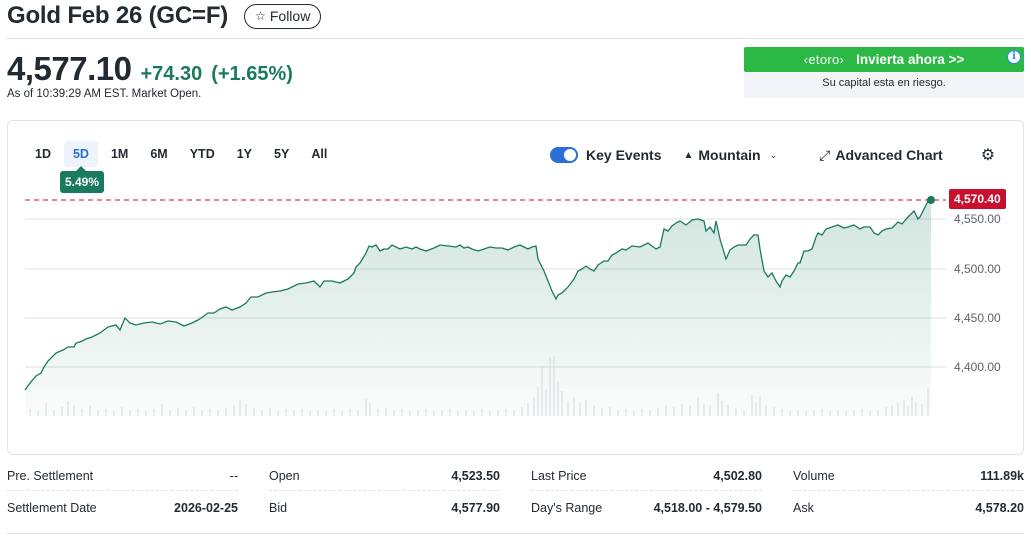 The height and width of the screenshot is (539, 1031). Describe the element at coordinates (988, 155) in the screenshot. I see `gear-icon: ⚙` at that location.